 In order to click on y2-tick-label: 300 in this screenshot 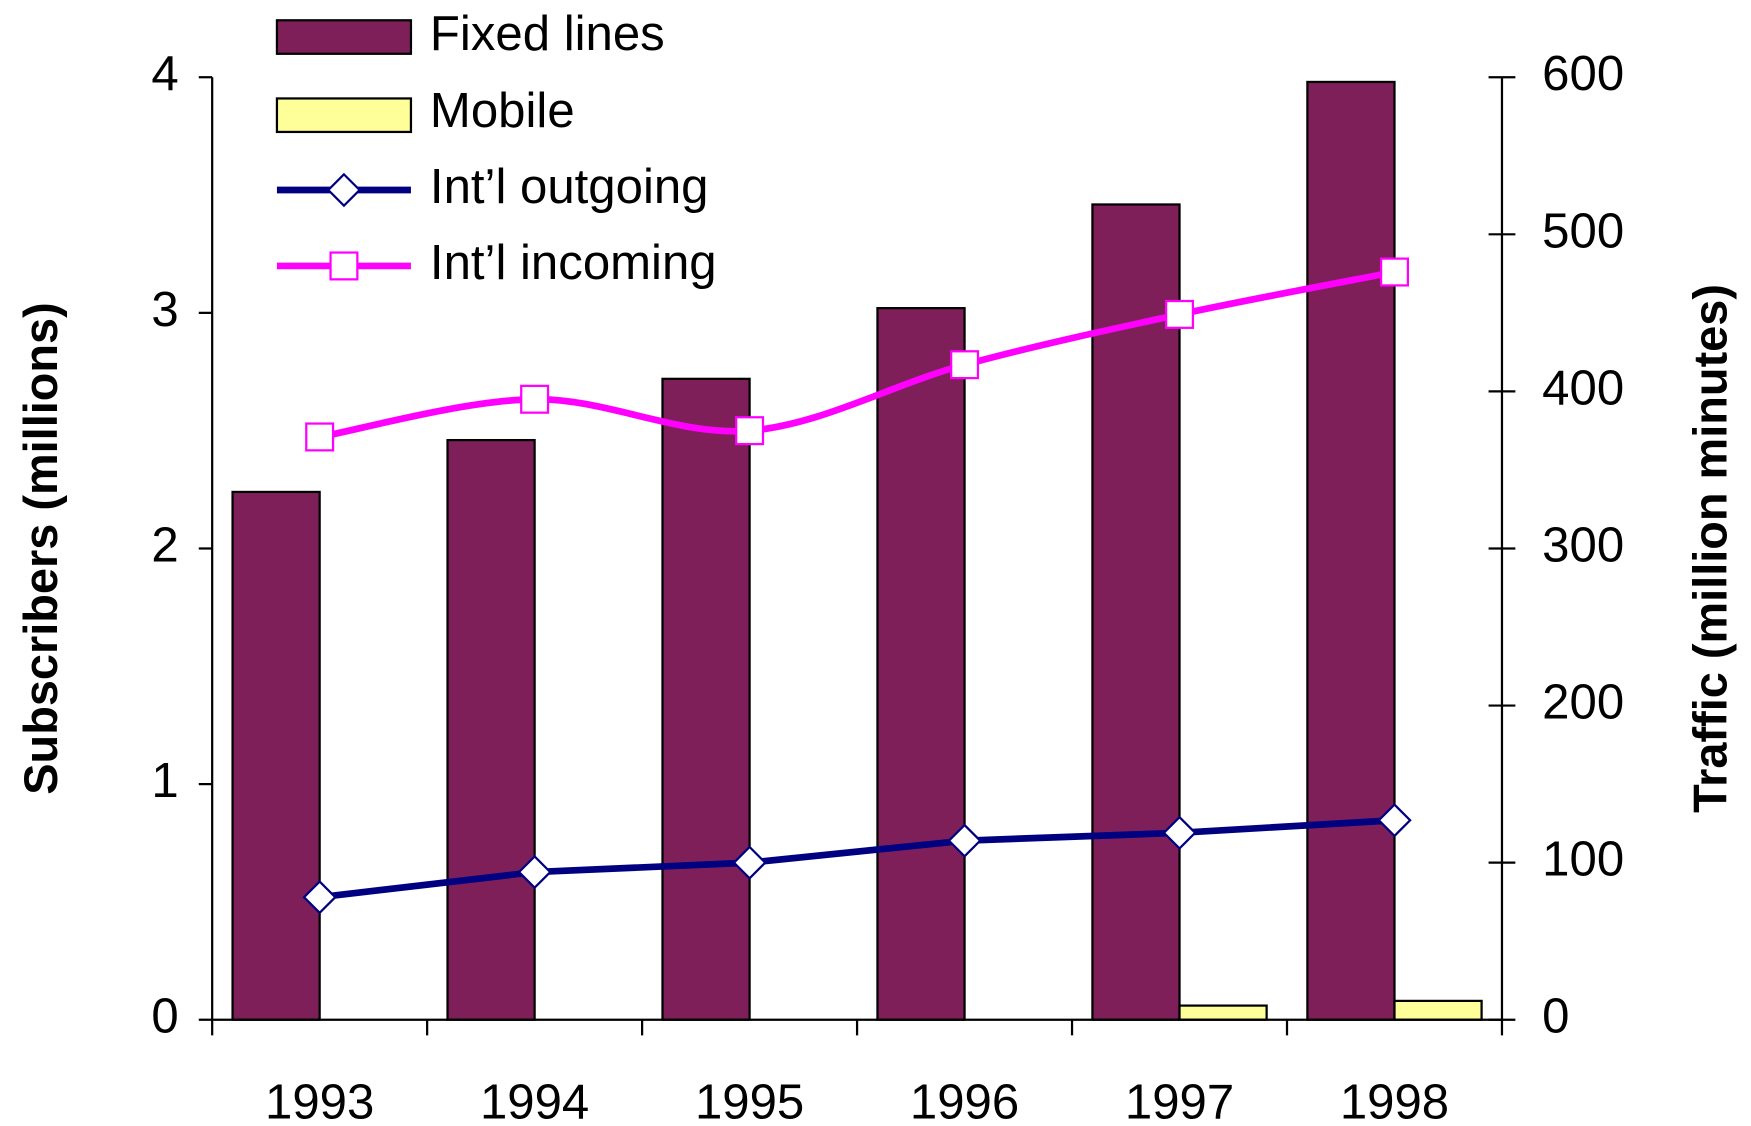, I will do `click(1583, 545)`.